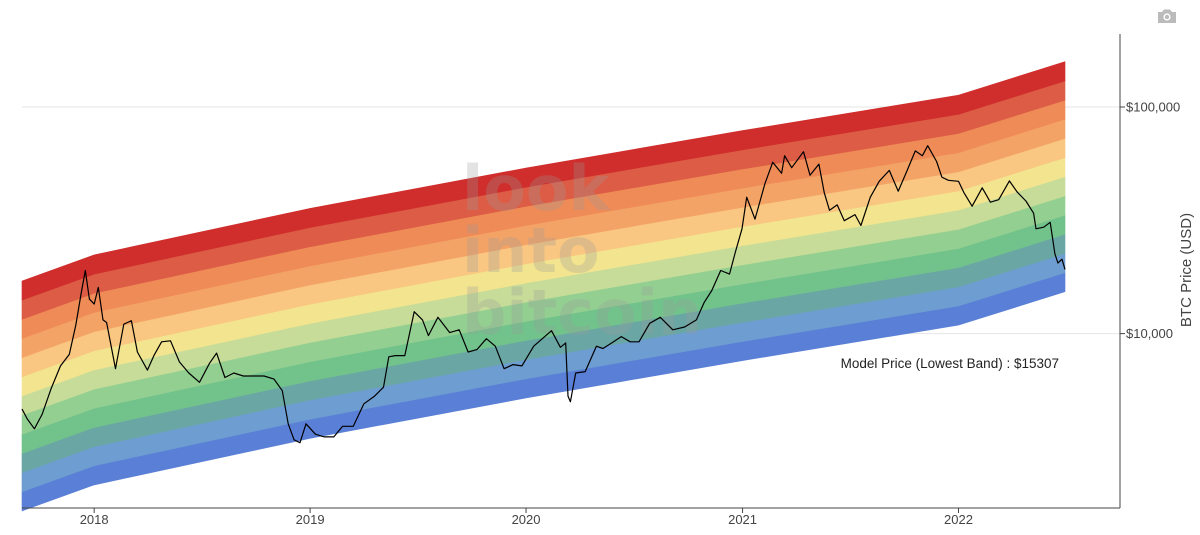  Describe the element at coordinates (1167, 16) in the screenshot. I see `camera-icon` at that location.